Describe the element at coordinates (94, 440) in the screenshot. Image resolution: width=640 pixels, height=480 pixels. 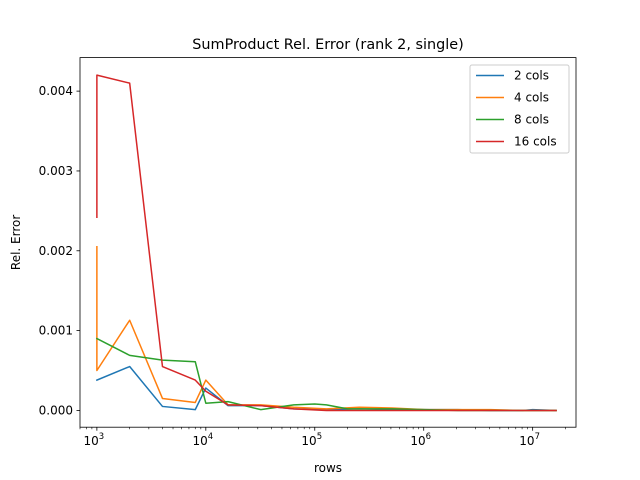
I see `x-tick-label: 10³` at that location.